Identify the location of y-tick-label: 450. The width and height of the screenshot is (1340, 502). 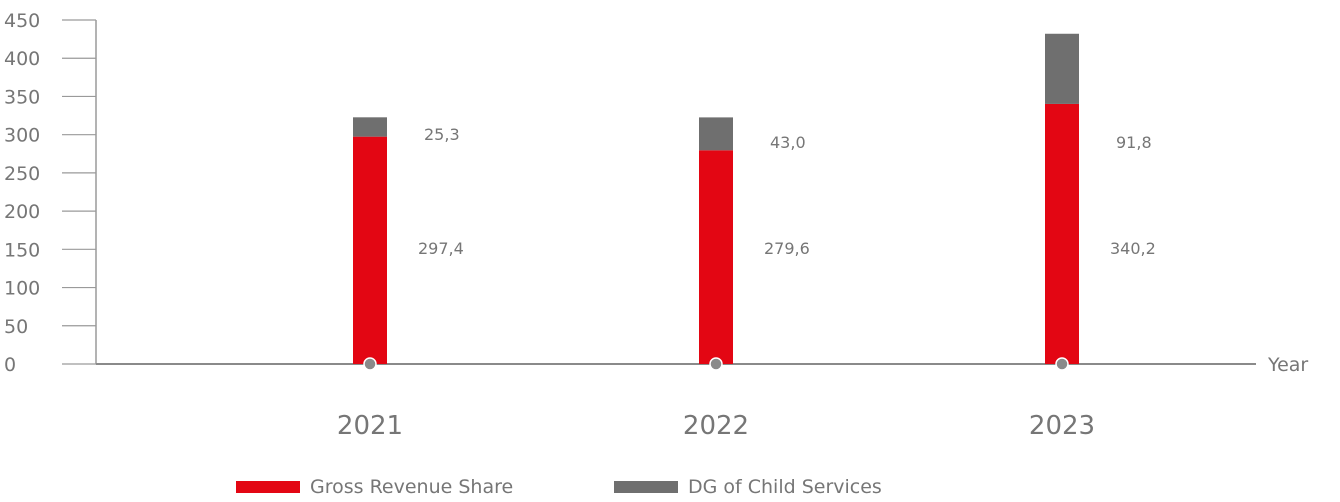
(22, 21).